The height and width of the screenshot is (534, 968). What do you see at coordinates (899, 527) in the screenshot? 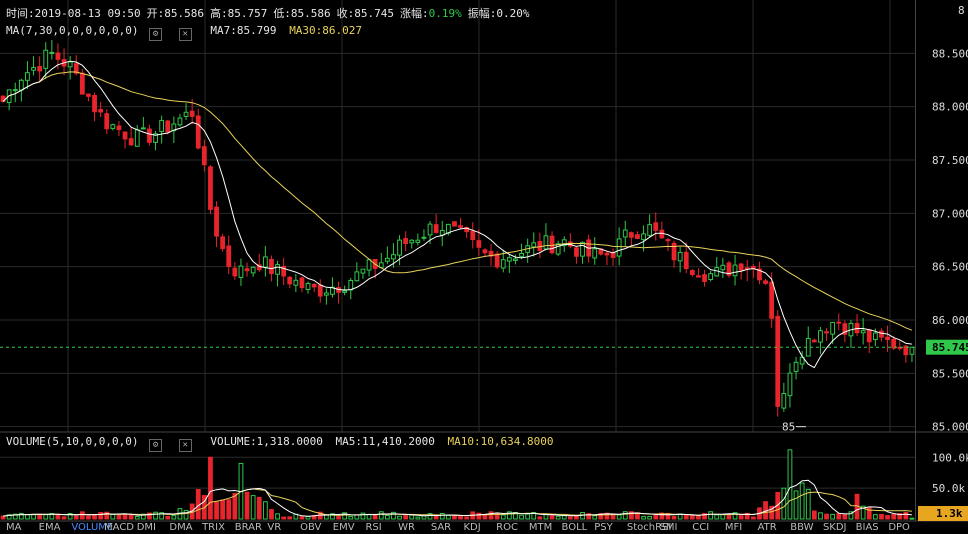
I see `tab-dpo: DPO` at bounding box center [899, 527].